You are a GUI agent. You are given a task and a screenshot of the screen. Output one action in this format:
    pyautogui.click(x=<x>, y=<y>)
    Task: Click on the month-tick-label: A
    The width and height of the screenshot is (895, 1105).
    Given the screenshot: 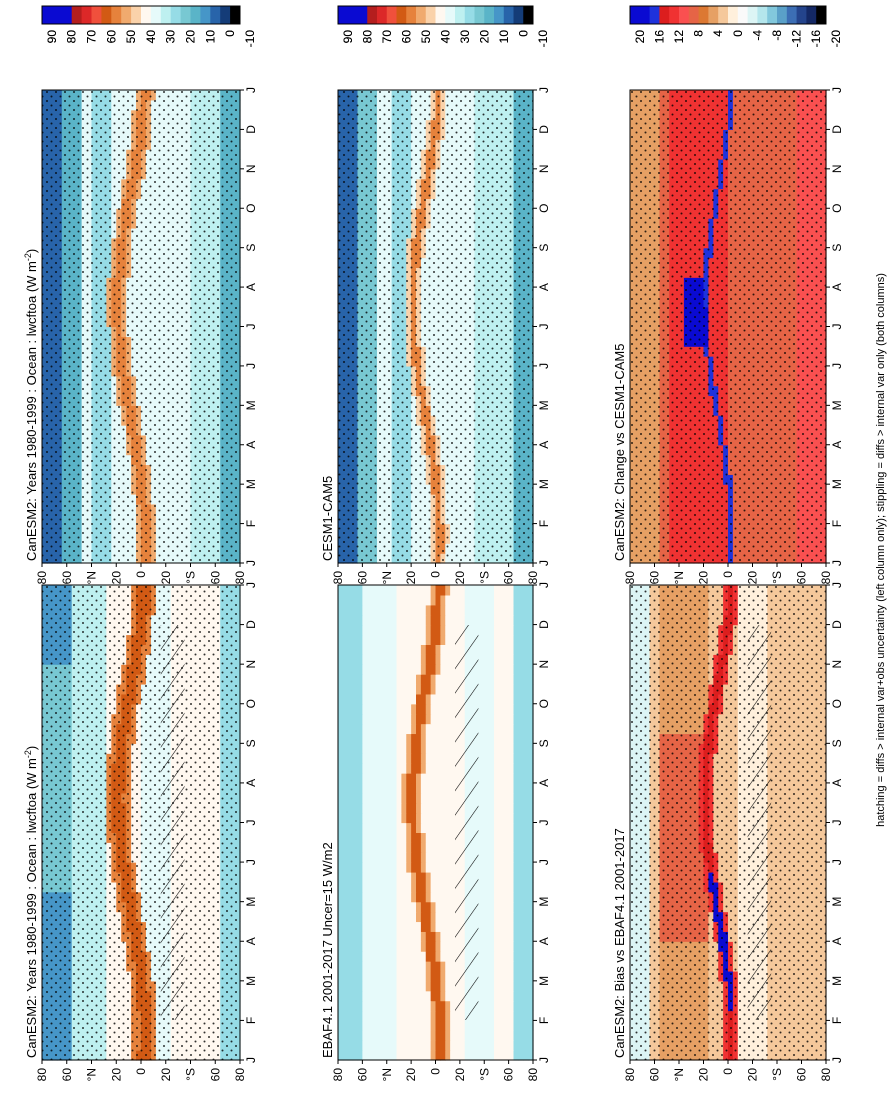 What is the action you would take?
    pyautogui.click(x=251, y=941)
    